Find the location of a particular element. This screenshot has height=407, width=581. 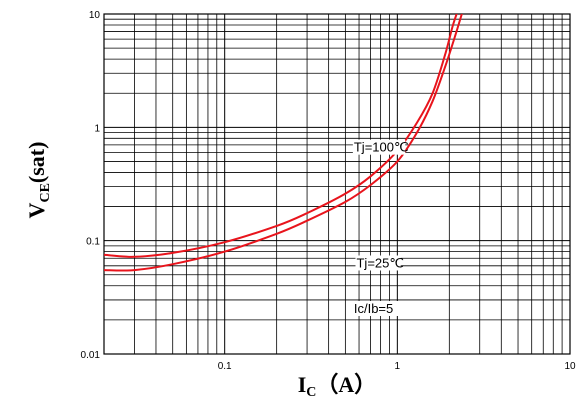

x-axis-label-main: I is located at coordinates (302, 384).